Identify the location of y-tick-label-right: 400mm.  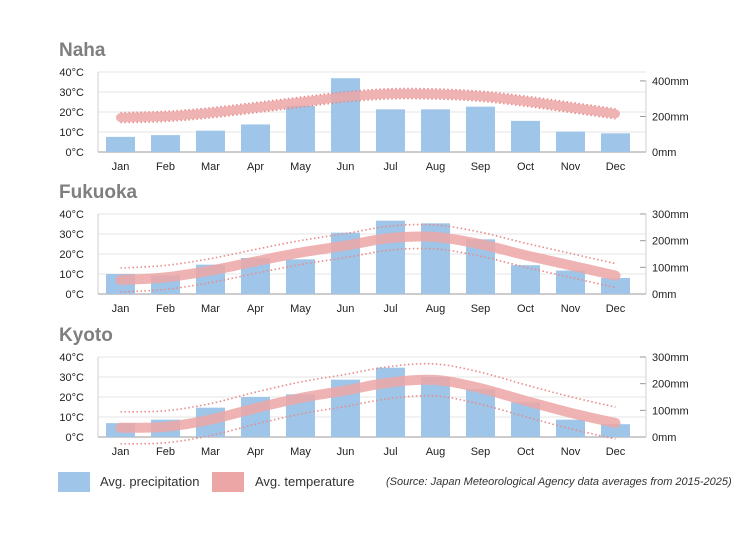
(670, 82).